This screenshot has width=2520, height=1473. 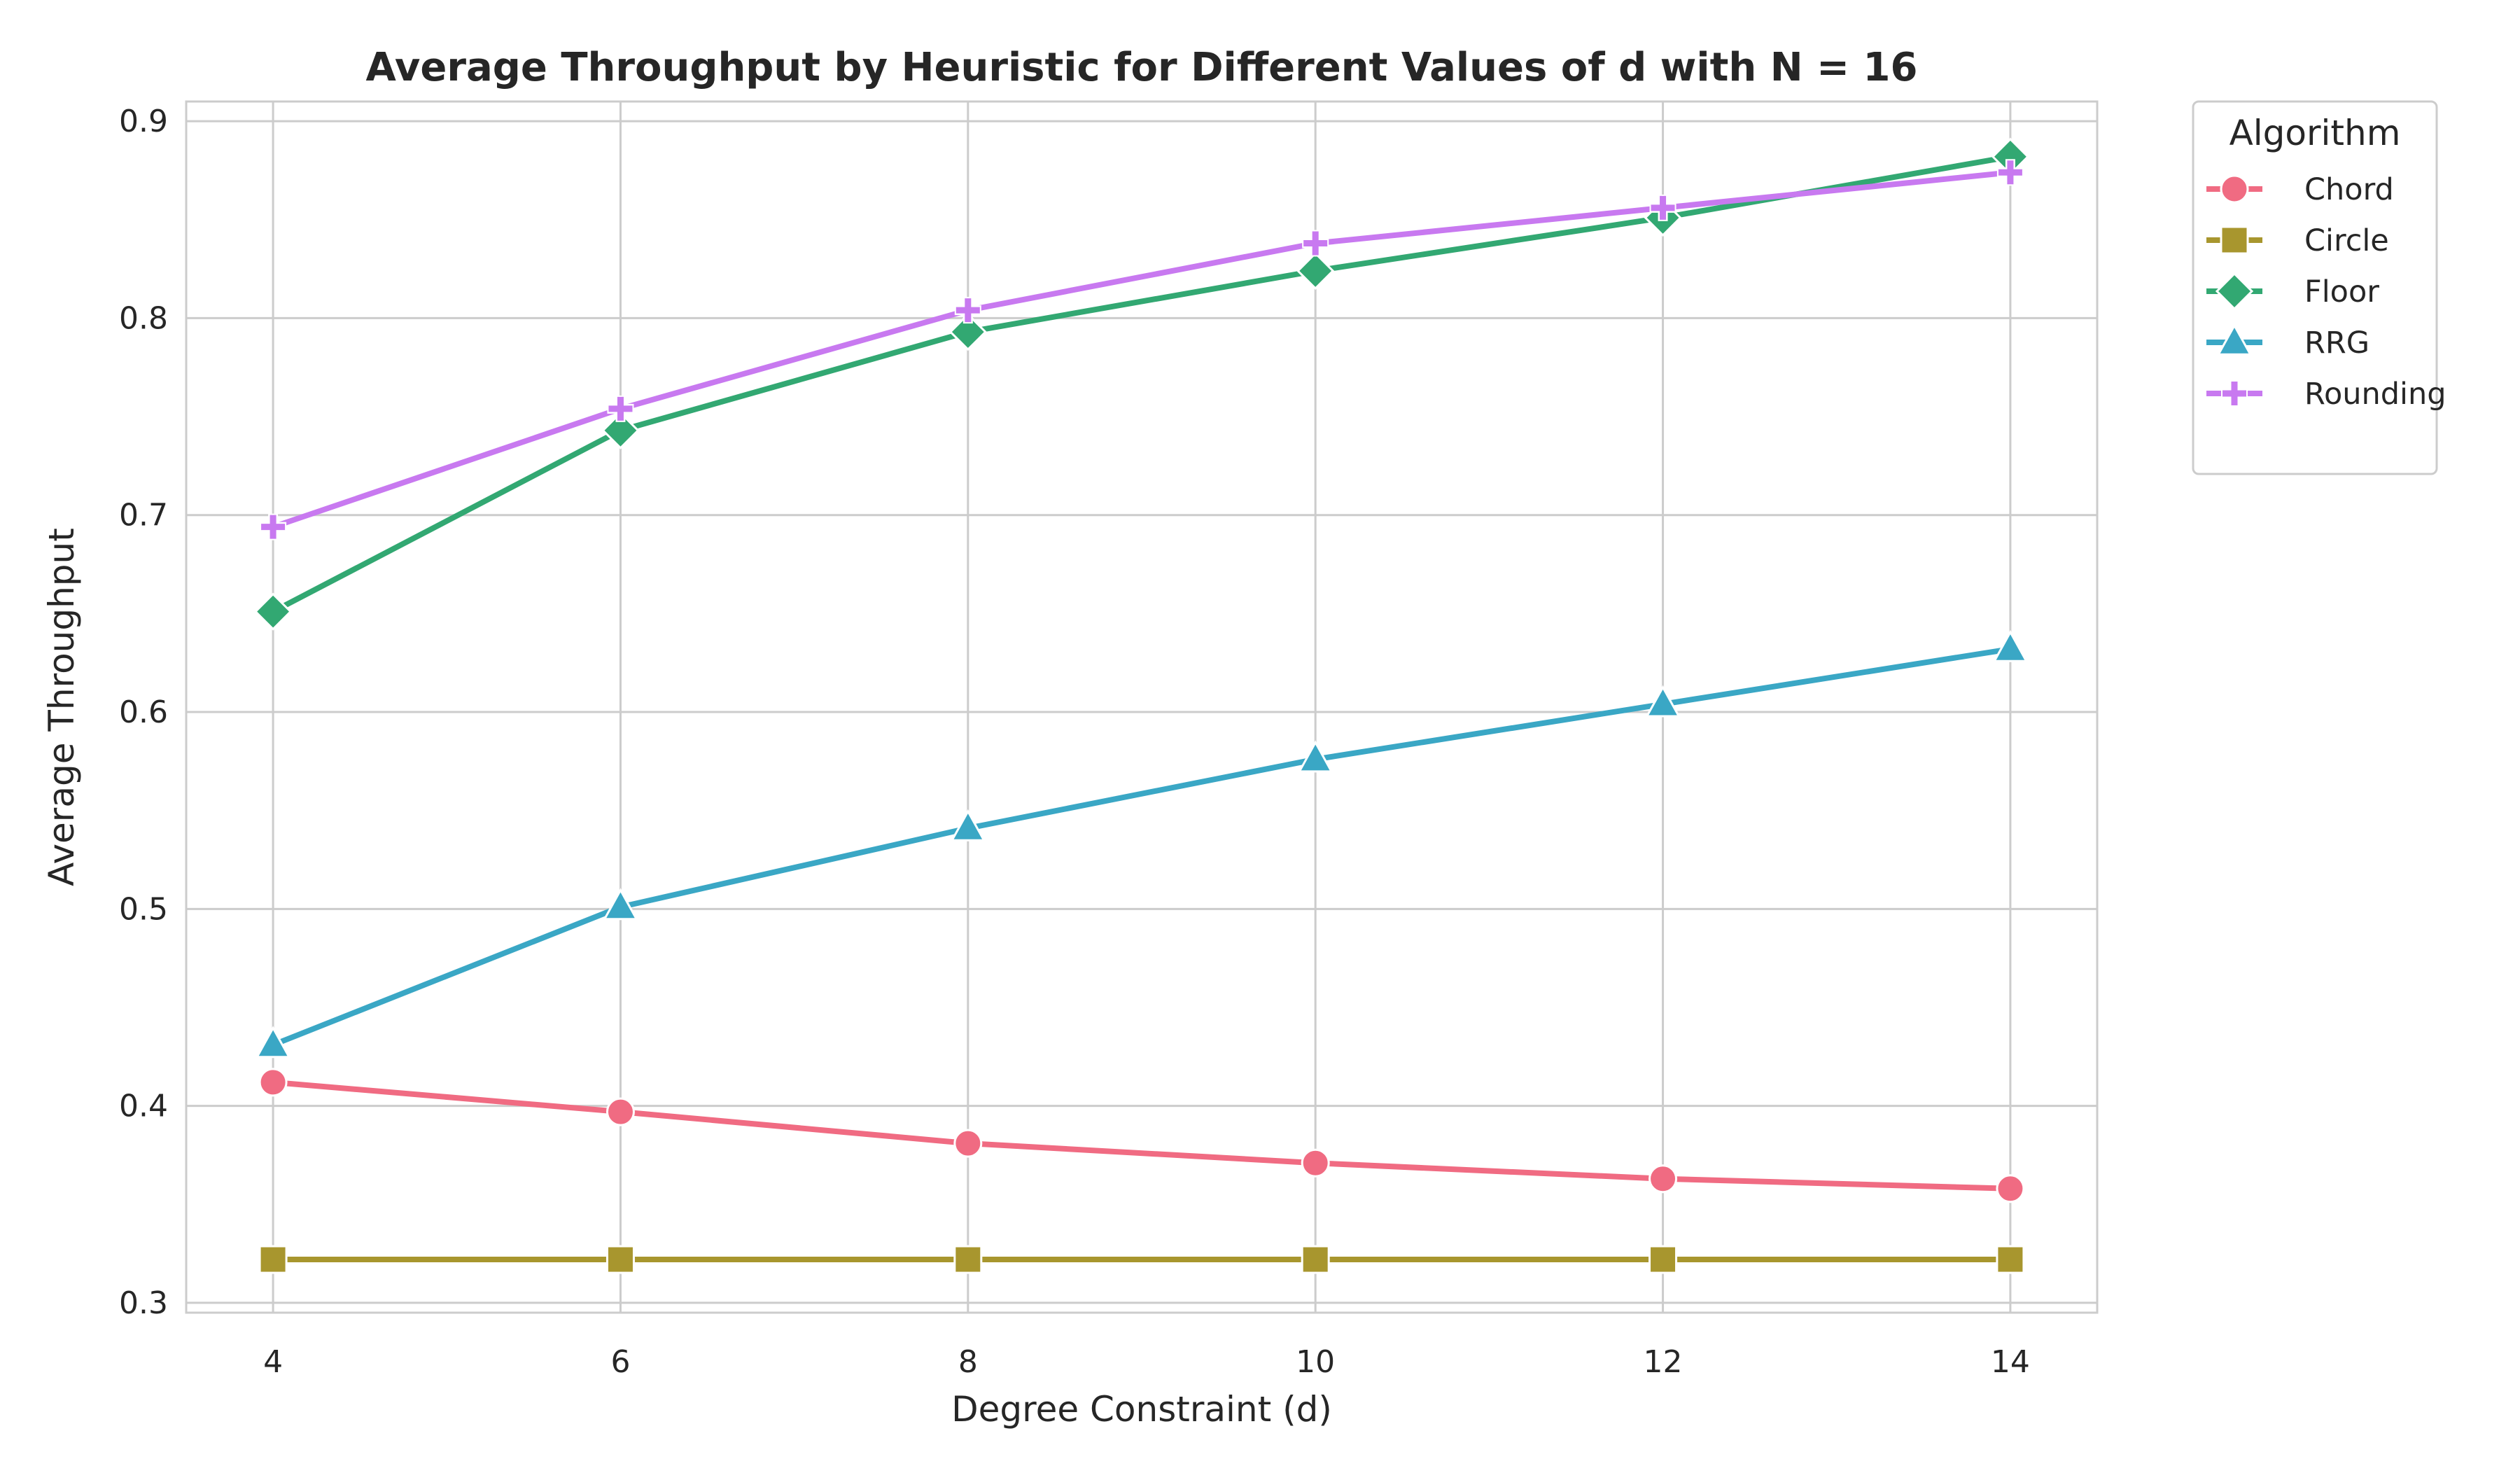 I want to click on legend-label-floor: Floor, so click(x=2341, y=291).